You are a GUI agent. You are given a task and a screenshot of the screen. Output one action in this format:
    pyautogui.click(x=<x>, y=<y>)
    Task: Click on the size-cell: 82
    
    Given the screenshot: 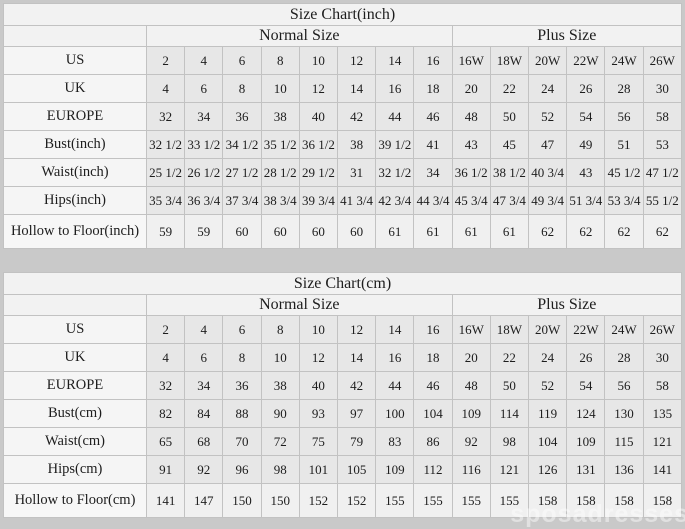 What is the action you would take?
    pyautogui.click(x=165, y=413)
    